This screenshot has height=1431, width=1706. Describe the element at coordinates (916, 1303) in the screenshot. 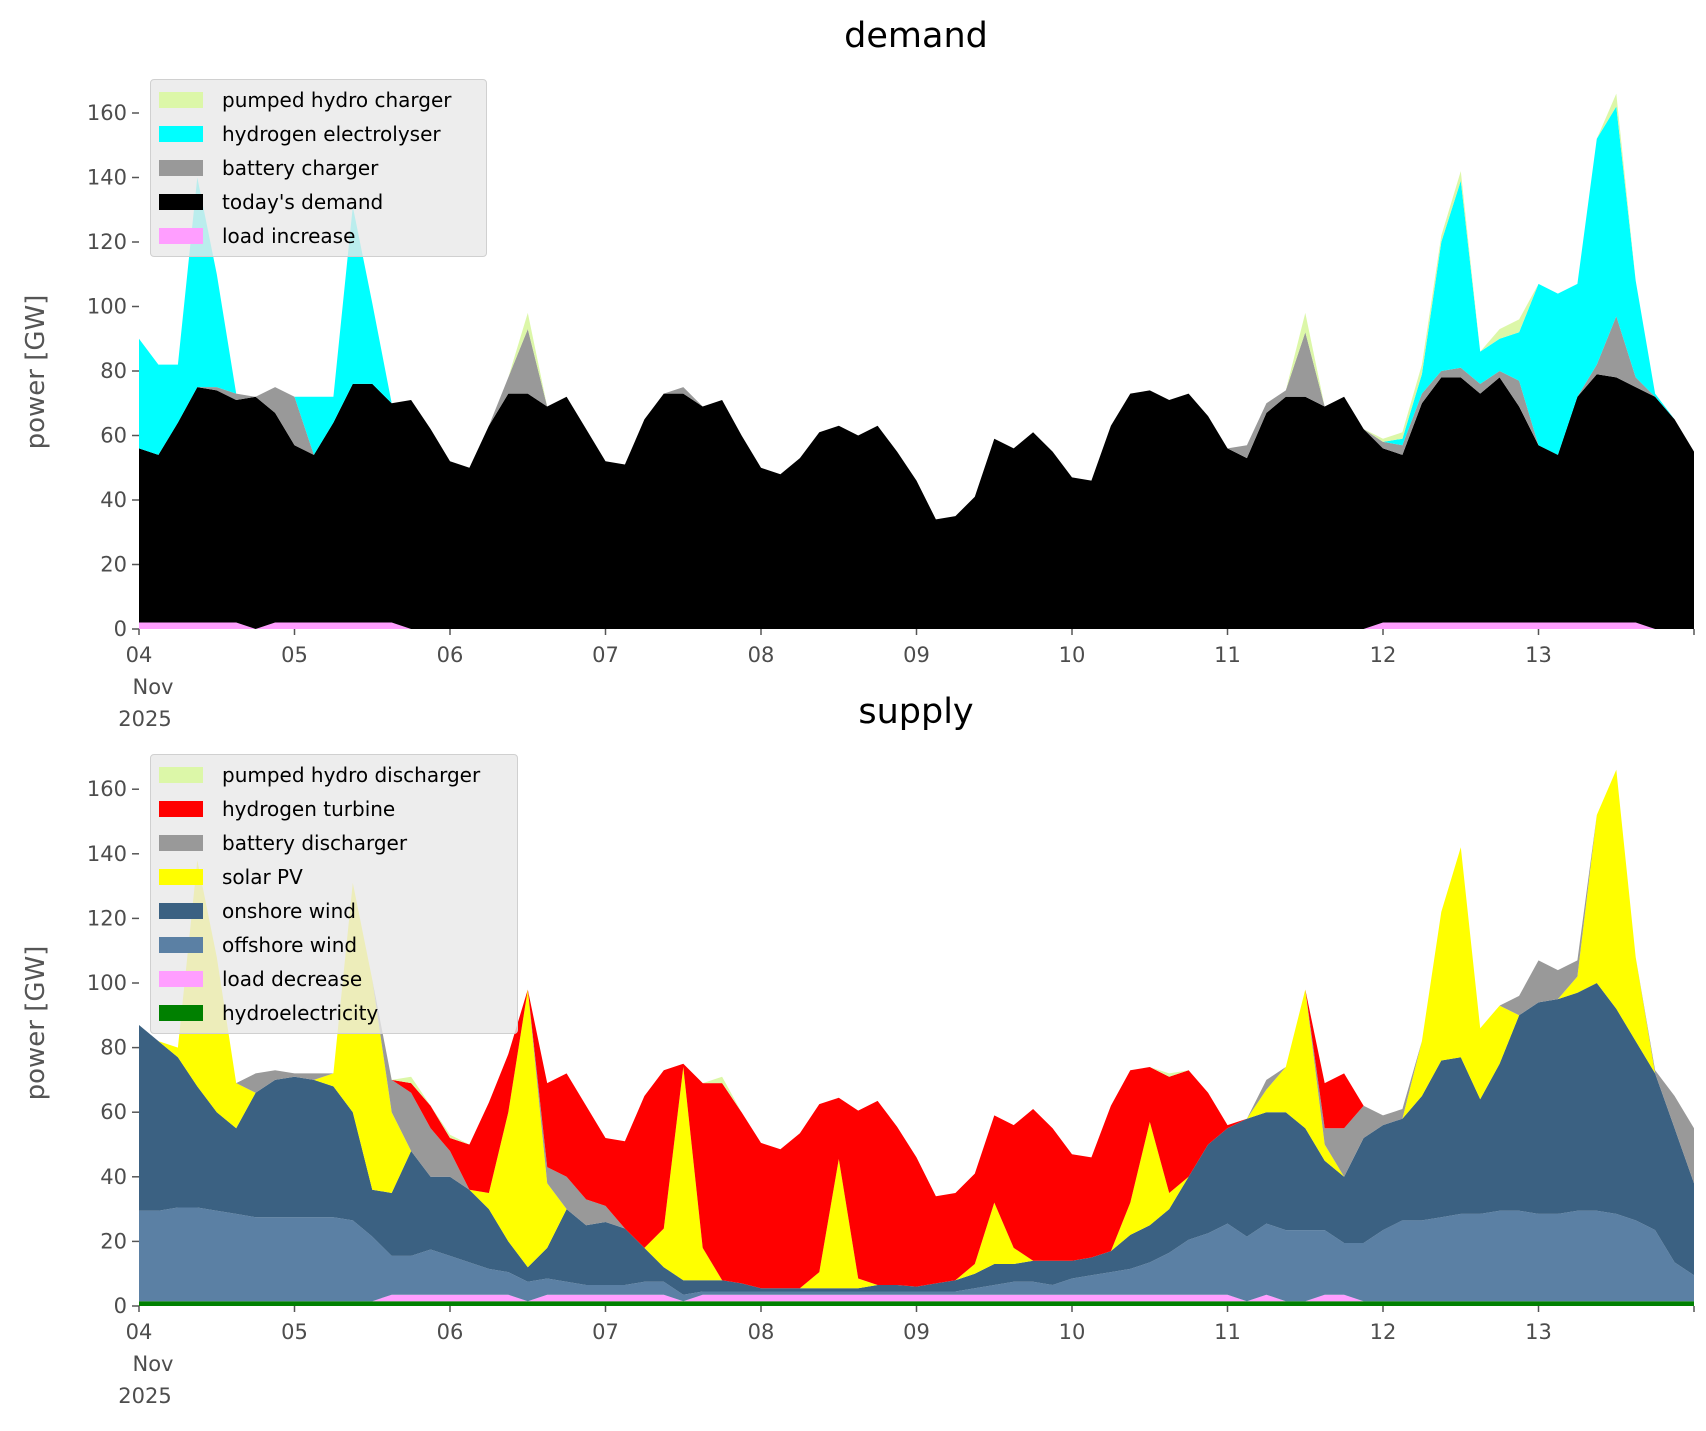

I see `area-hydroelectricity` at that location.